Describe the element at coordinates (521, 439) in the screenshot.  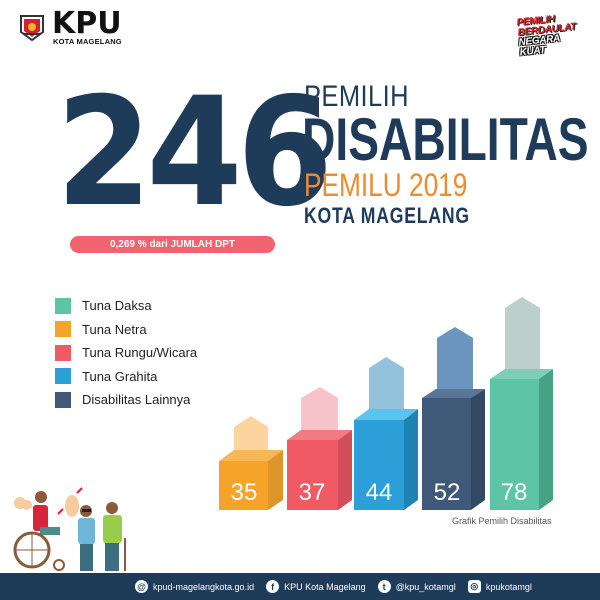
I see `bar-tuna-daksa: 78` at that location.